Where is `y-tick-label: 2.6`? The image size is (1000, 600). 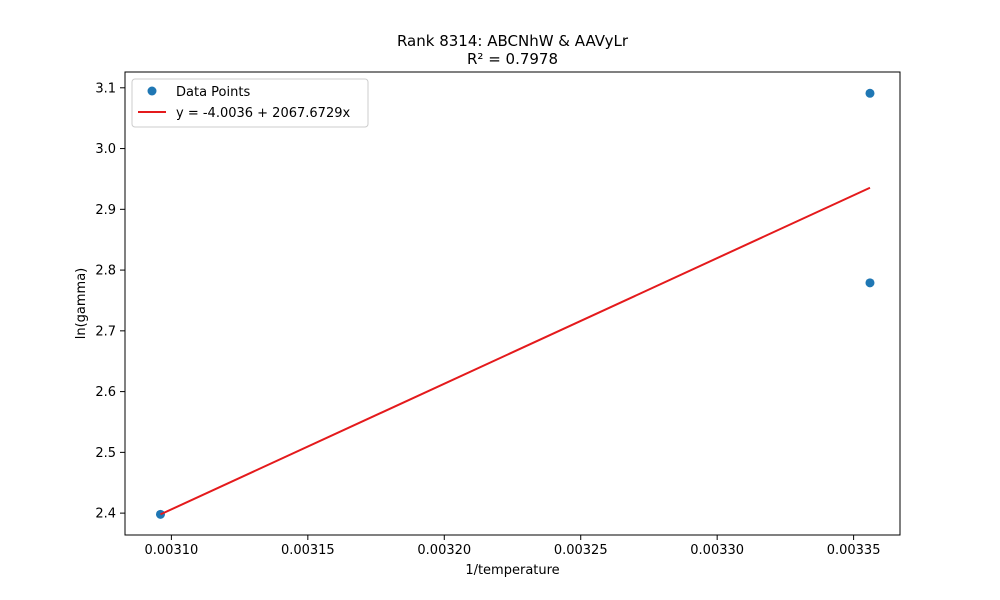
y-tick-label: 2.6 is located at coordinates (105, 392).